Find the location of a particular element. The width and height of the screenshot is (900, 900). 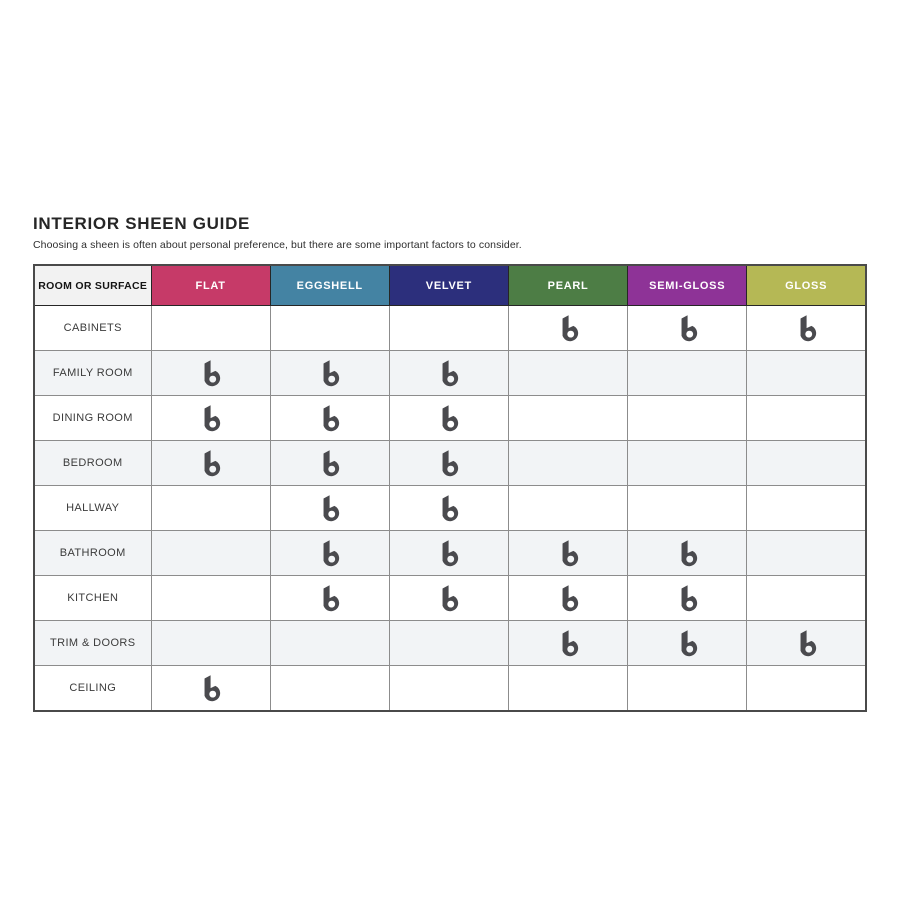

table-row-family-room: FAMILY ROOM is located at coordinates (450, 373).